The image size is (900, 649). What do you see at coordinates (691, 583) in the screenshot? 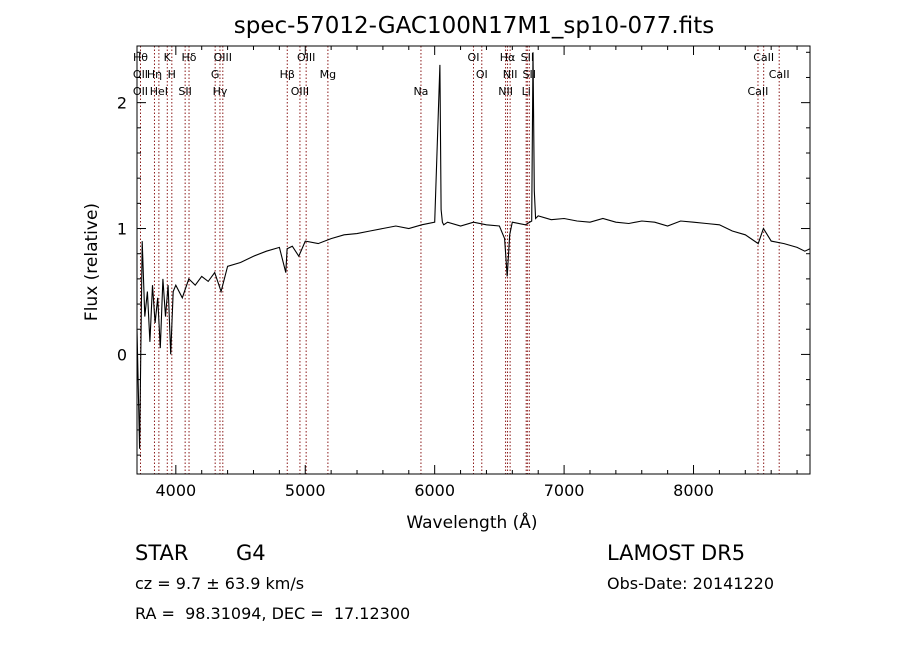
I see `obs-date: Obs-Date: 20141220` at bounding box center [691, 583].